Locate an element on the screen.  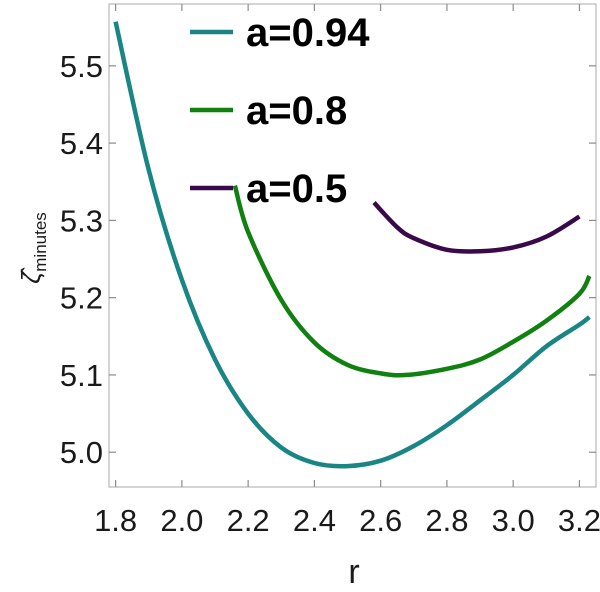
x-tick-label: 3.0 is located at coordinates (513, 520).